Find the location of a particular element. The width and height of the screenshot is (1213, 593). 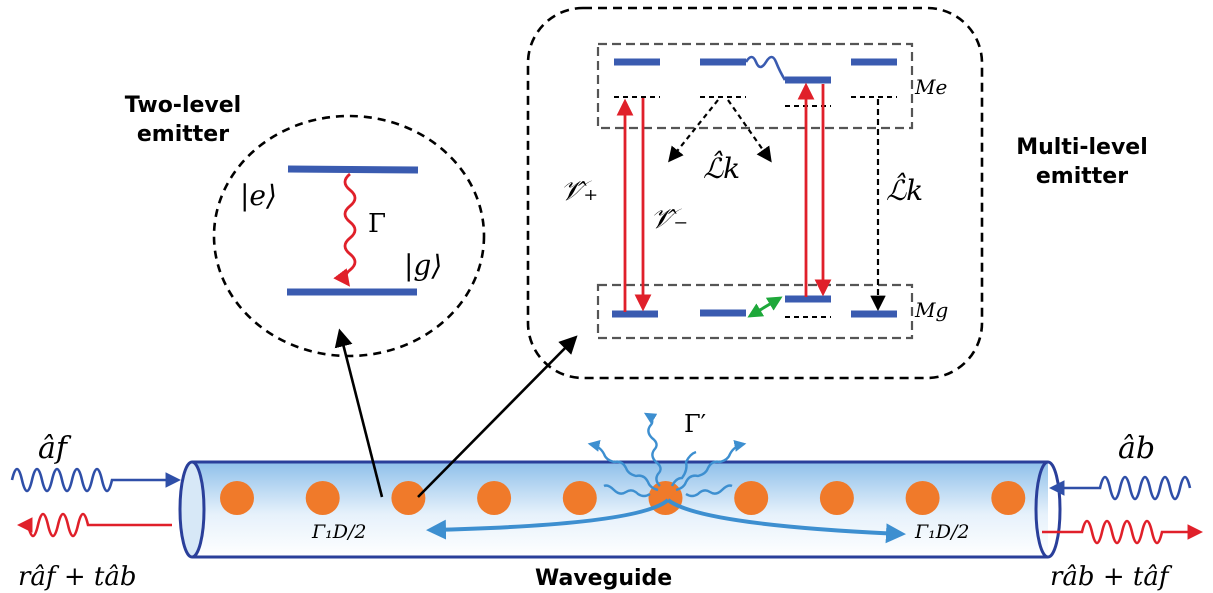

ground-coupling-arrow is located at coordinates (765, 307).